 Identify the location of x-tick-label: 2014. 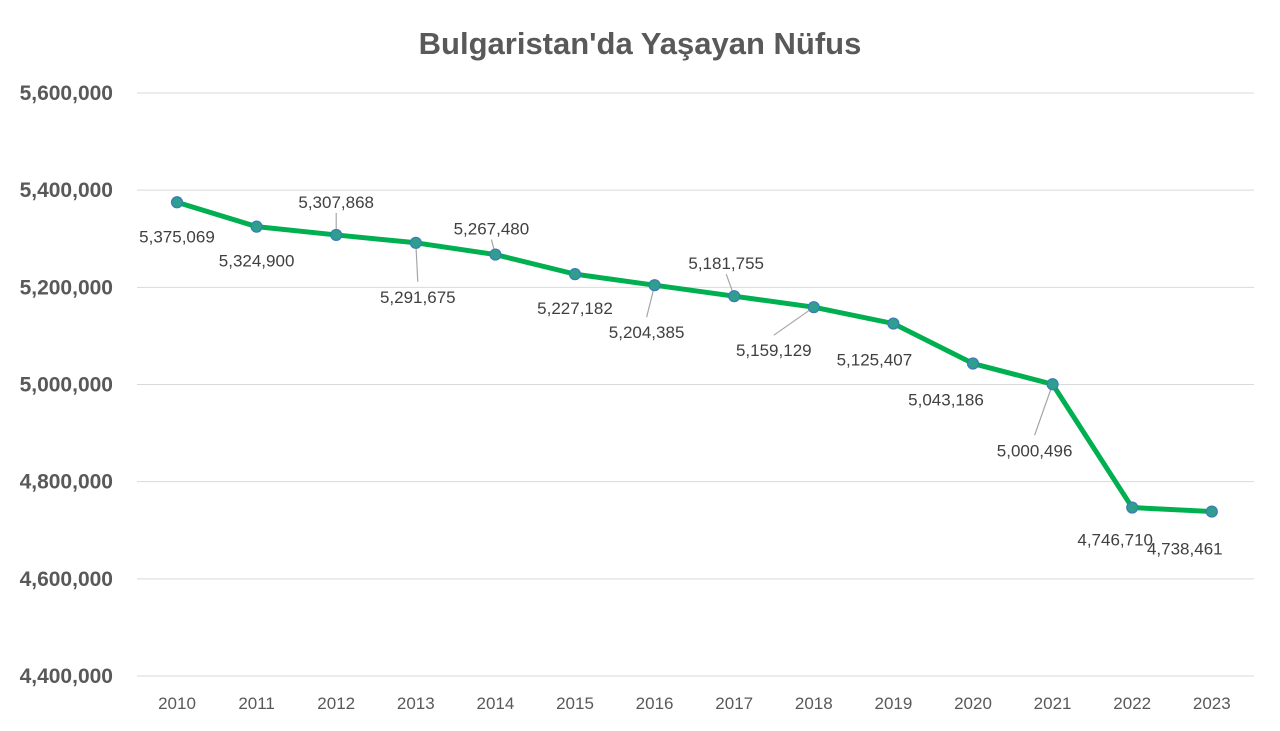
(495, 703).